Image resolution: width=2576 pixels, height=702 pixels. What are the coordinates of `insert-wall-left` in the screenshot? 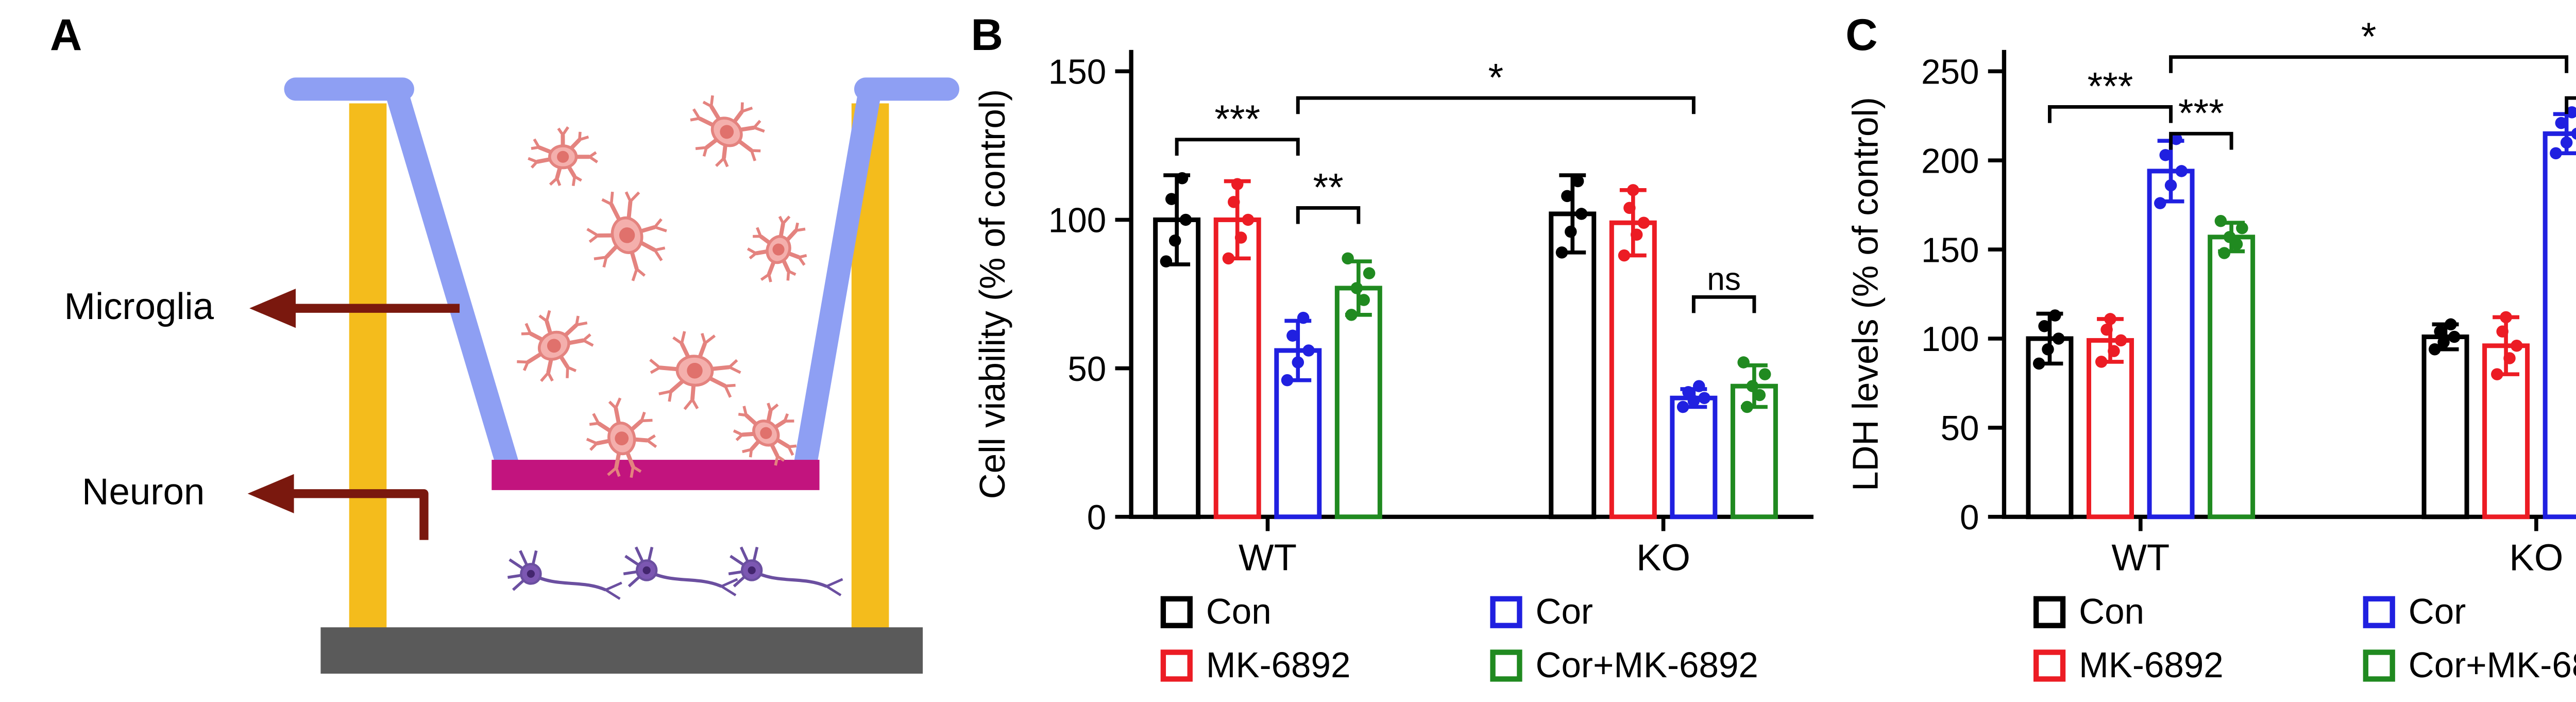 It's located at (452, 280).